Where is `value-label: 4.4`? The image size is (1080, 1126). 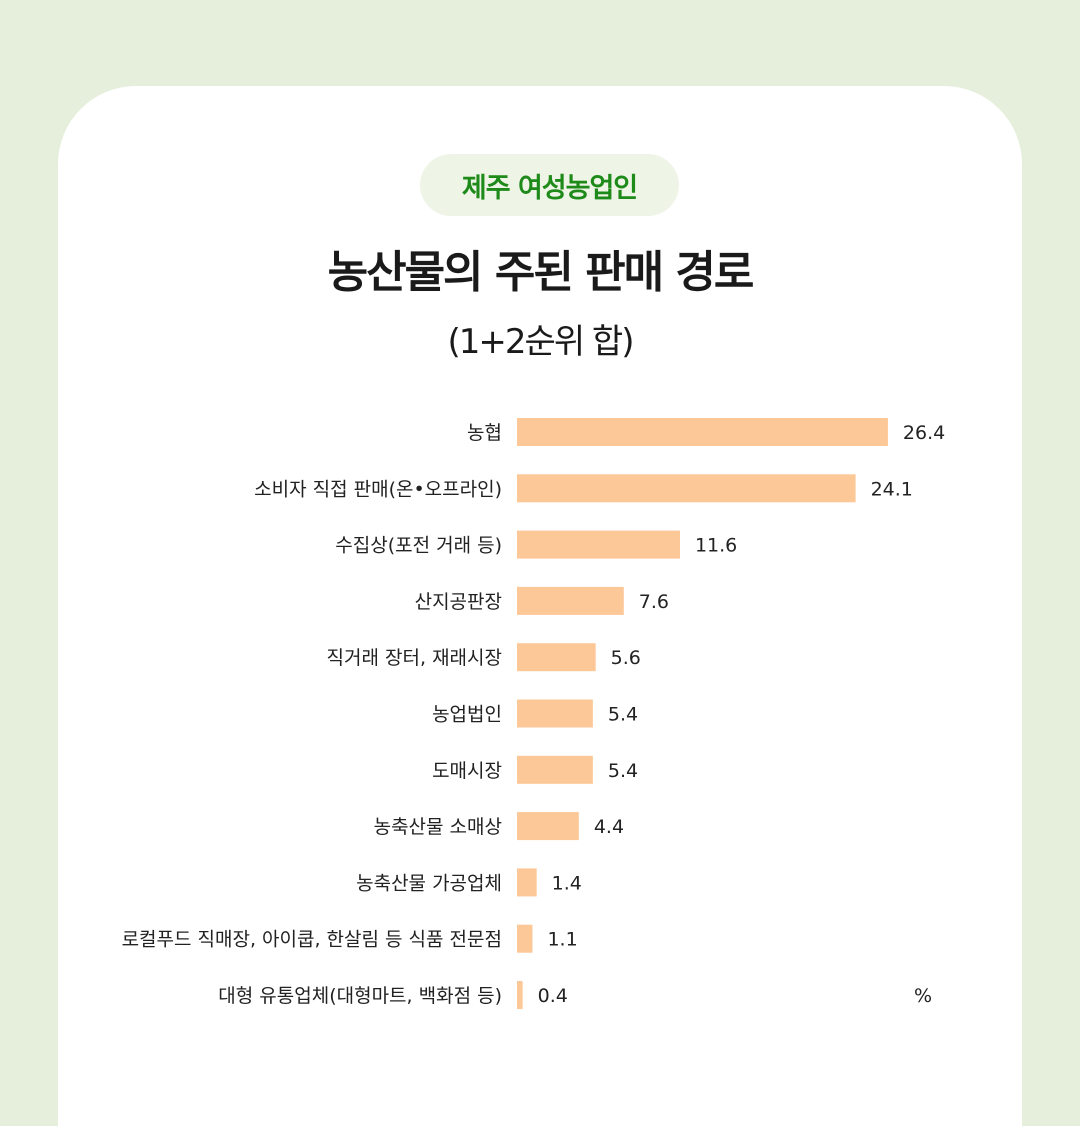
value-label: 4.4 is located at coordinates (609, 827).